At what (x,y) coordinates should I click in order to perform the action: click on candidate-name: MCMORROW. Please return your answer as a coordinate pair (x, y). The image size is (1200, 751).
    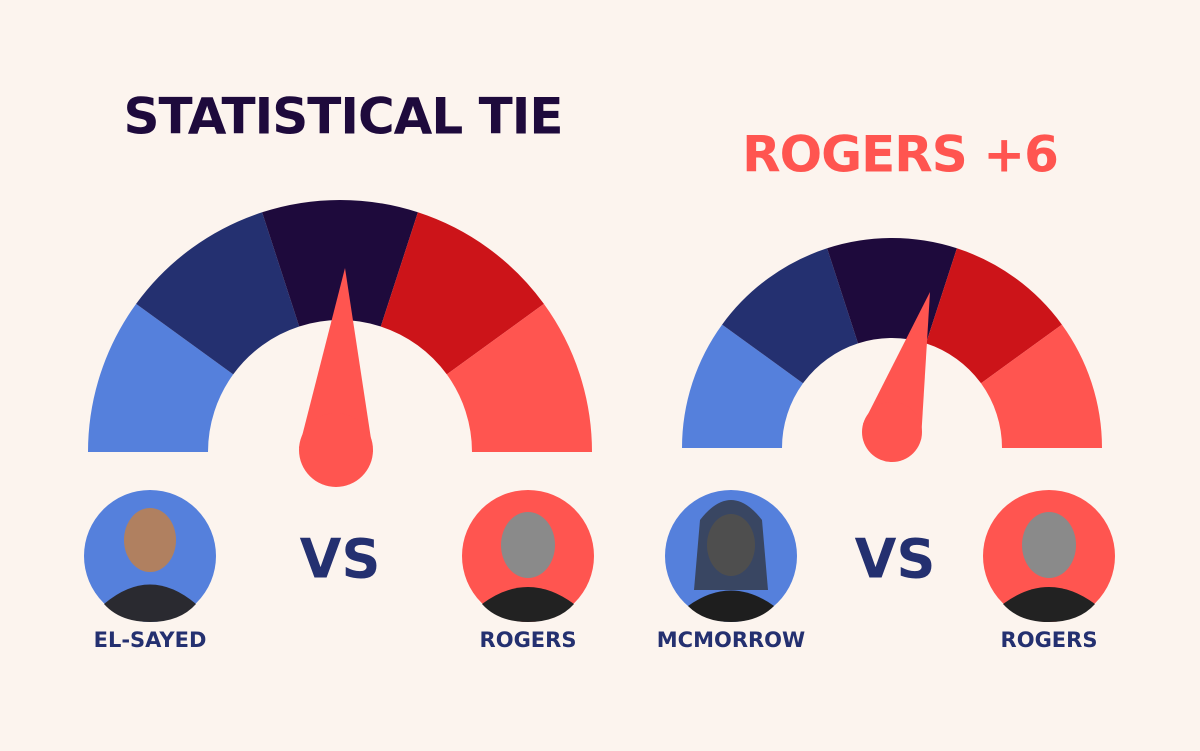
    Looking at the image, I should click on (731, 640).